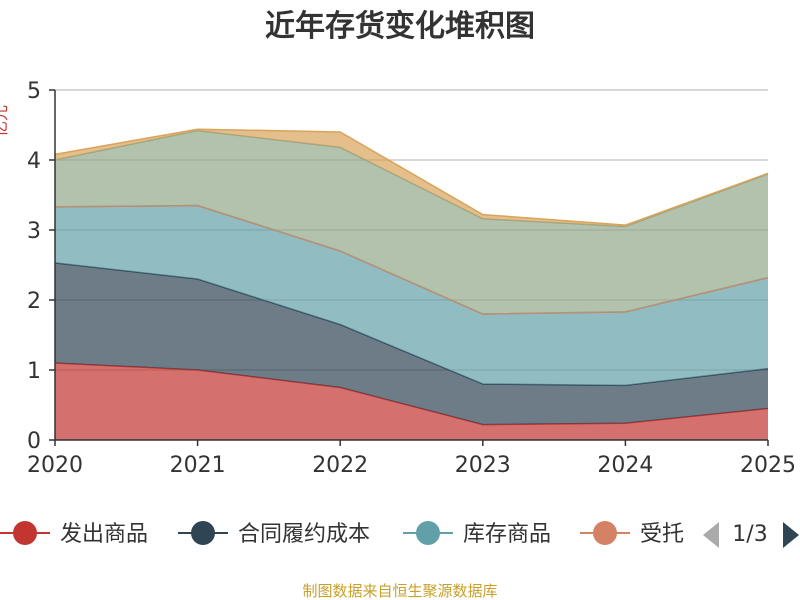 Image resolution: width=800 pixels, height=600 pixels. What do you see at coordinates (34, 301) in the screenshot?
I see `y-tick-label: 2` at bounding box center [34, 301].